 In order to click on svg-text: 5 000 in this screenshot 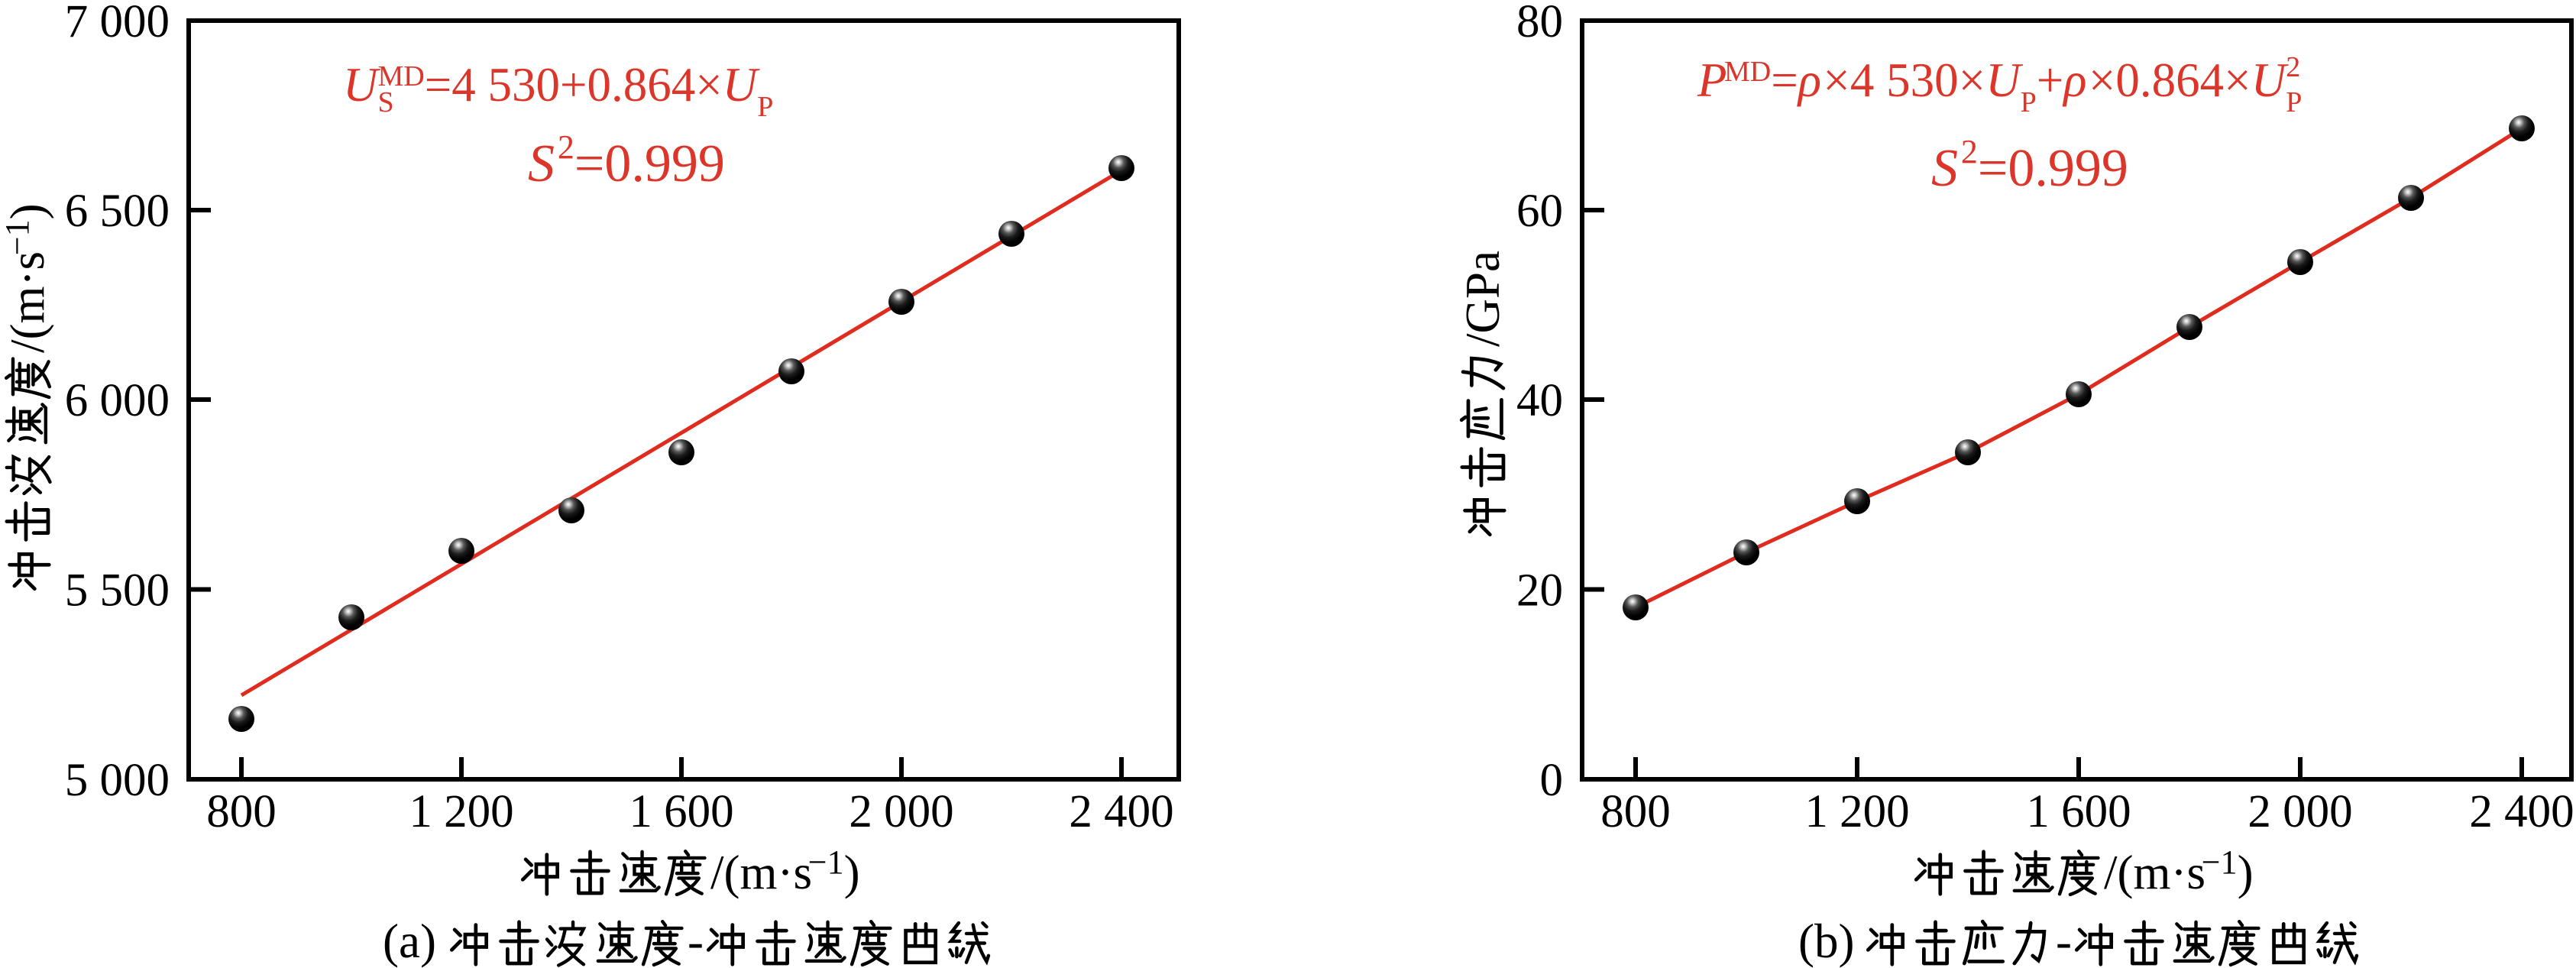, I will do `click(117, 780)`.